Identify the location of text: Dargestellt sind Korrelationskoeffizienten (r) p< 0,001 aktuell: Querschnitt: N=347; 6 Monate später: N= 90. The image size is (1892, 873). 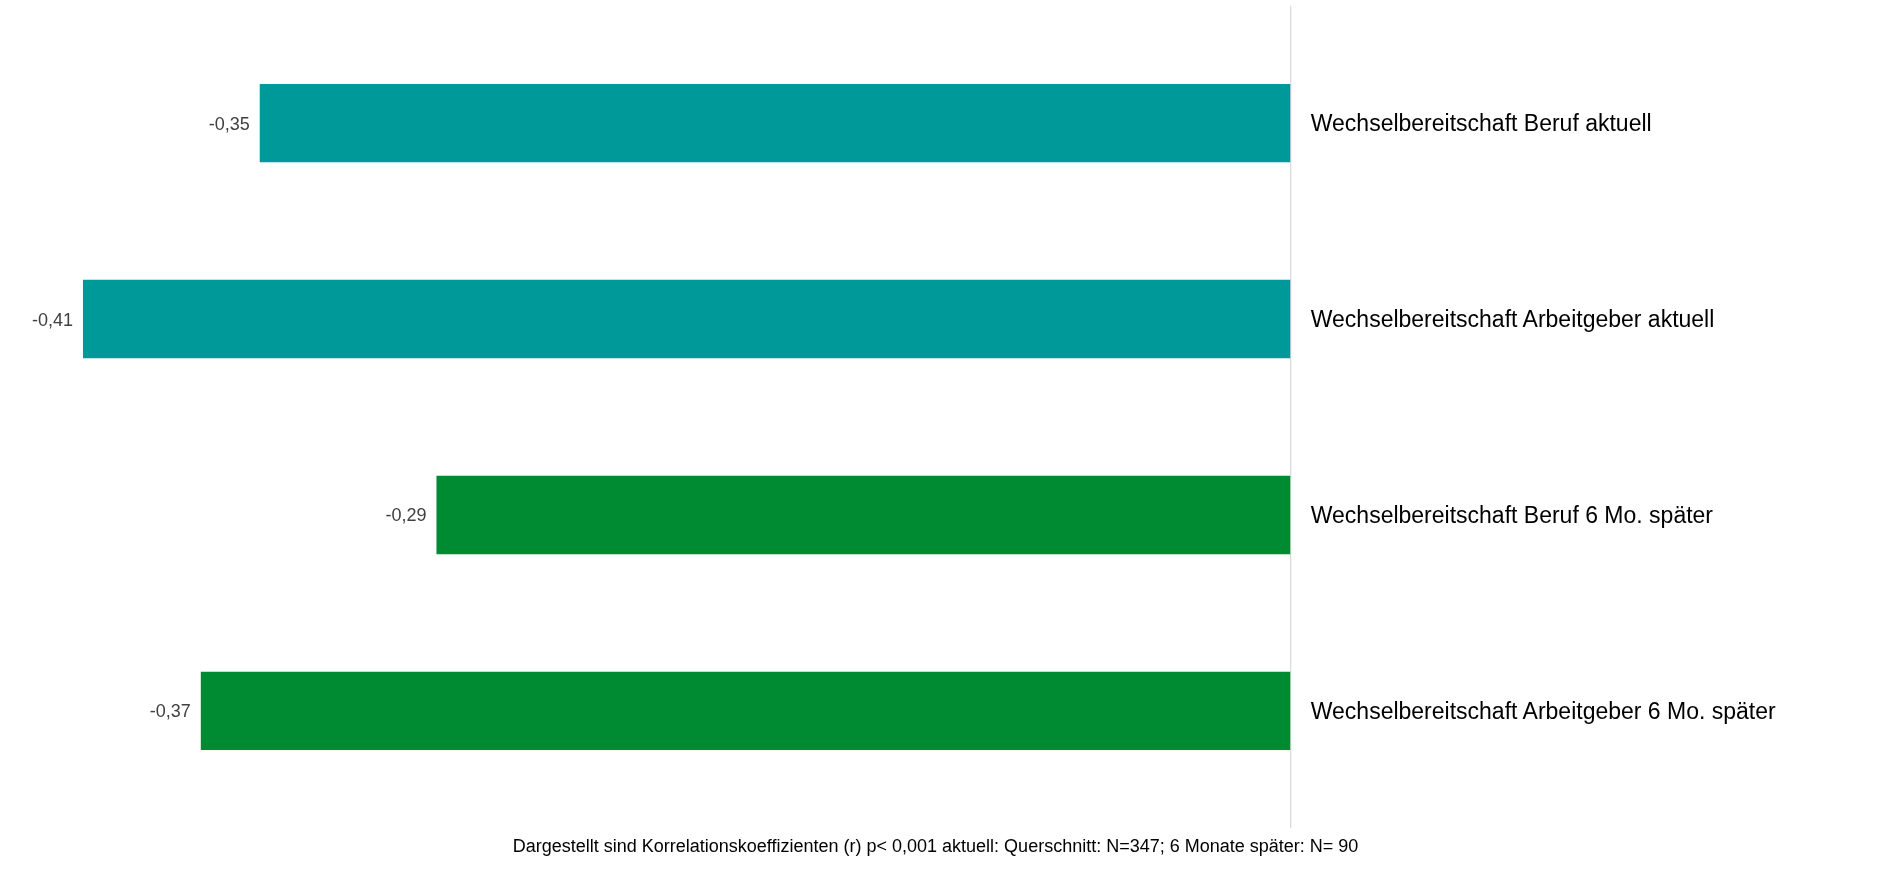
(935, 845).